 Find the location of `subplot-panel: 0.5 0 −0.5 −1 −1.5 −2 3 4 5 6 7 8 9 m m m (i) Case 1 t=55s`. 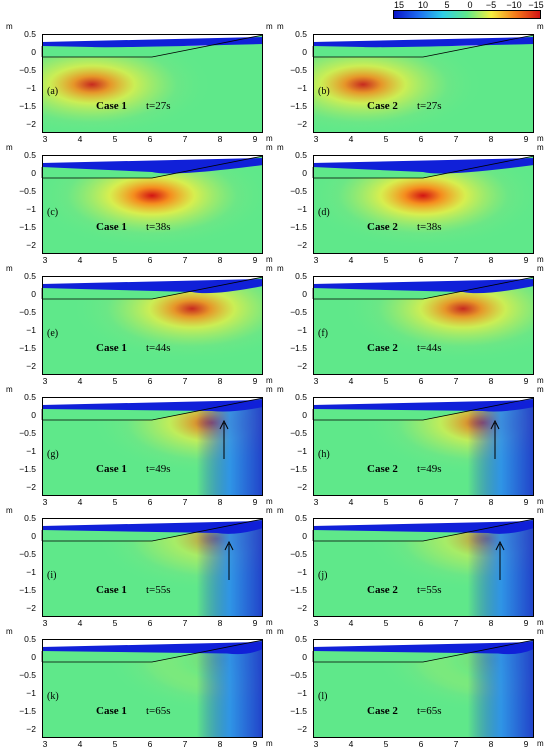

subplot-panel: 0.5 0 −0.5 −1 −1.5 −2 3 4 5 6 7 8 9 m m m (i) Case 1 t=55s is located at coordinates (136, 567).